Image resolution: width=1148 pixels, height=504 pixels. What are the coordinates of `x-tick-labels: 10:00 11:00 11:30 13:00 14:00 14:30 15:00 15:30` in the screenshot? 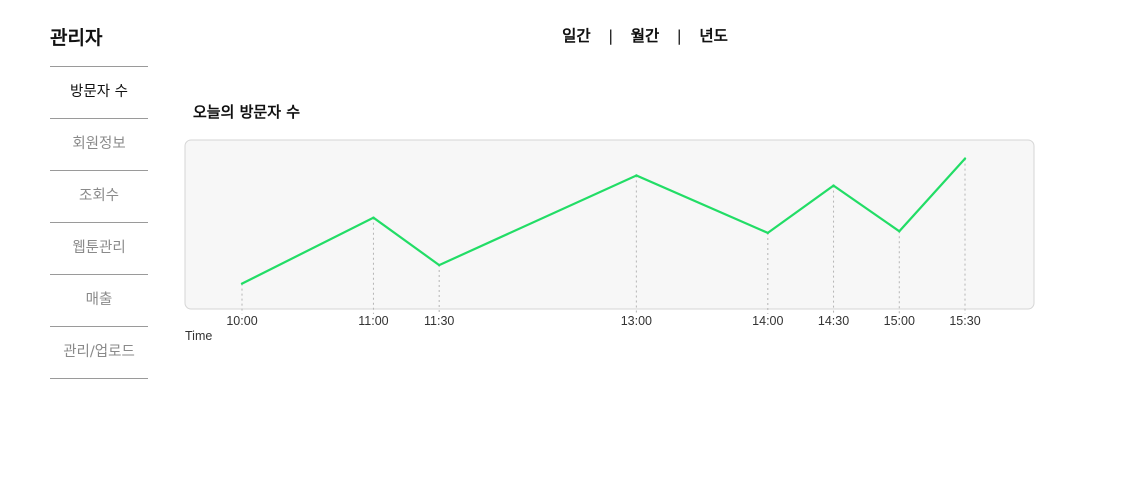 It's located at (603, 321).